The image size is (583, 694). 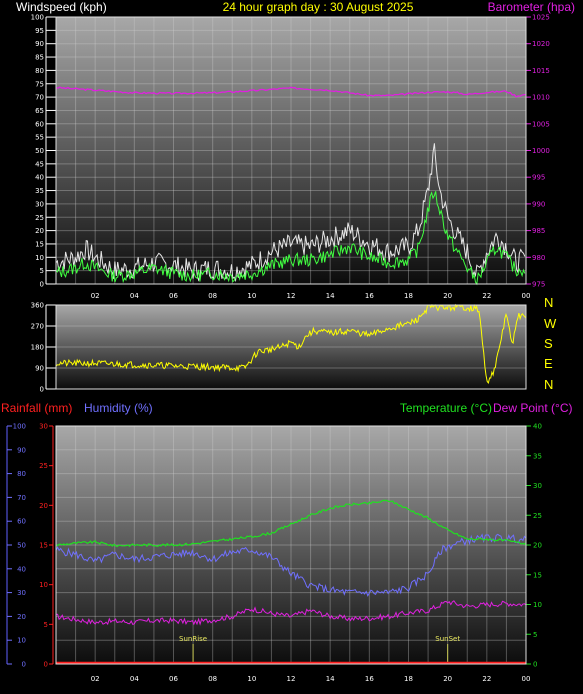 What do you see at coordinates (535, 635) in the screenshot?
I see `temperature-tick-label: 5` at bounding box center [535, 635].